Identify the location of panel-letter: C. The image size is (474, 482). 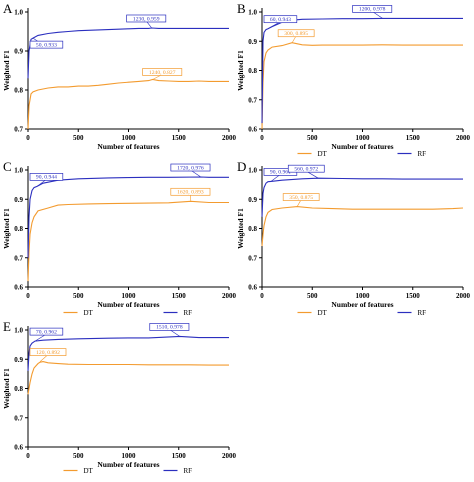
(7, 166).